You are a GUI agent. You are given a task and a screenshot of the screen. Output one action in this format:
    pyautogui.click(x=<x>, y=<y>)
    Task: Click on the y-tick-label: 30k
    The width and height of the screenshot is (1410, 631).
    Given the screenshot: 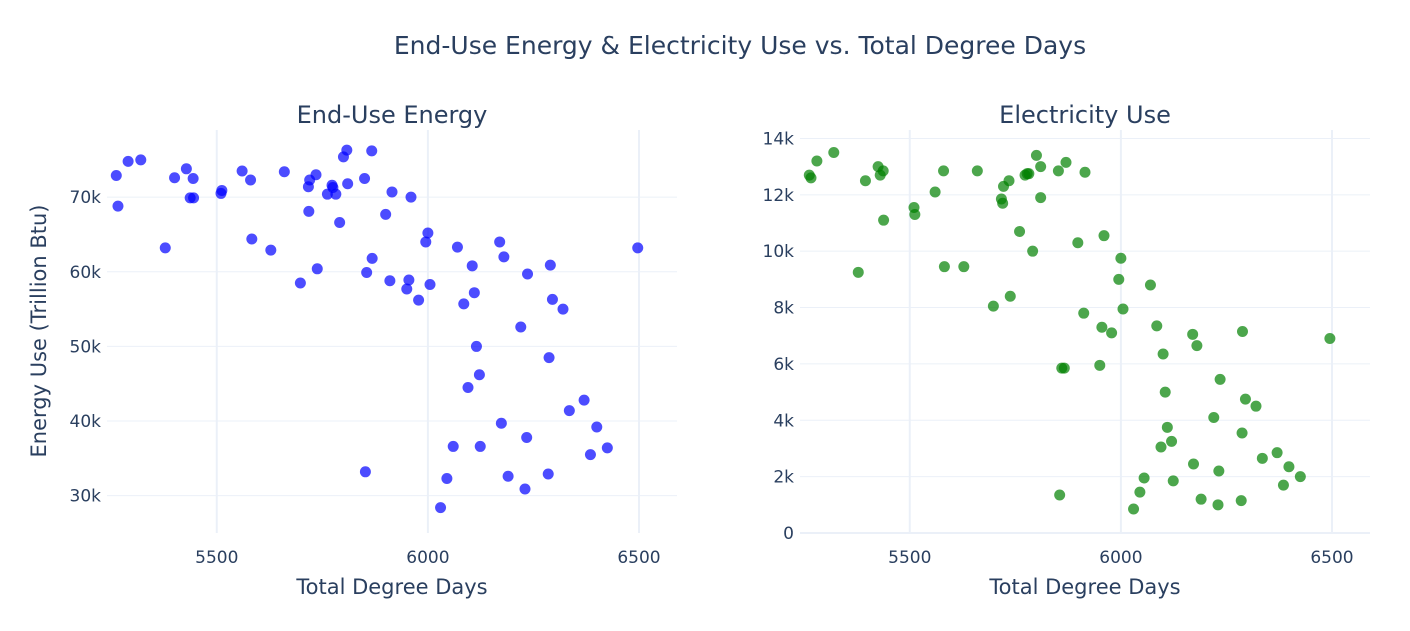 What is the action you would take?
    pyautogui.click(x=86, y=497)
    